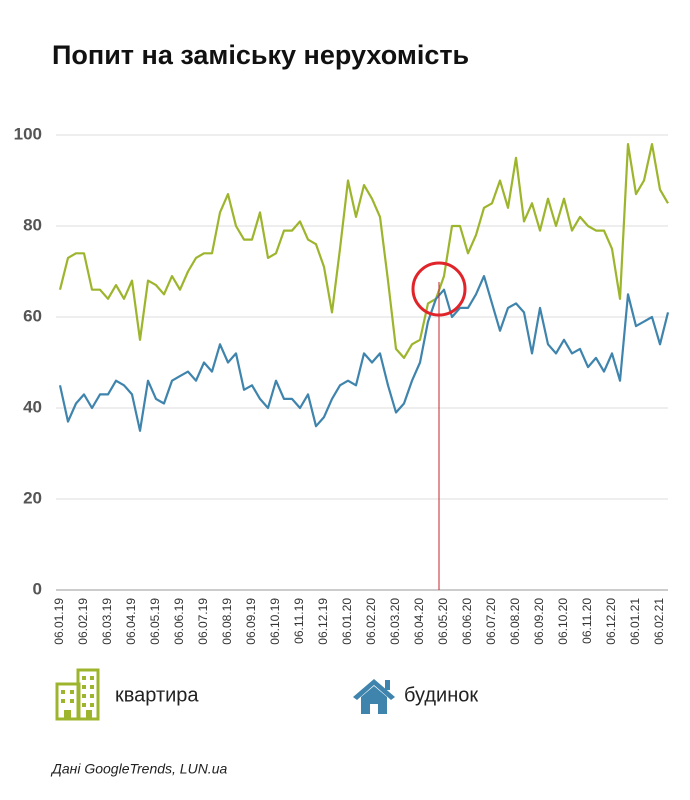  Describe the element at coordinates (32, 497) in the screenshot. I see `y-tick-label: 20` at that location.